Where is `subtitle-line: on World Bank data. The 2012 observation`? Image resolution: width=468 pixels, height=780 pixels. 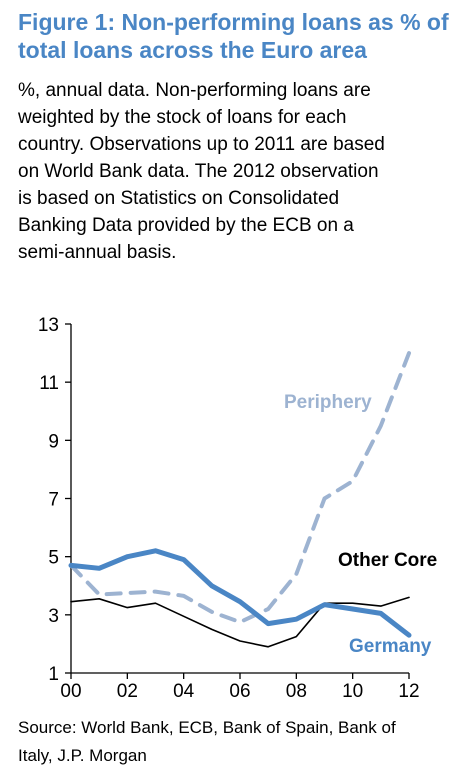
subtitle-line: on World Bank data. The 2012 observation is located at coordinates (198, 171).